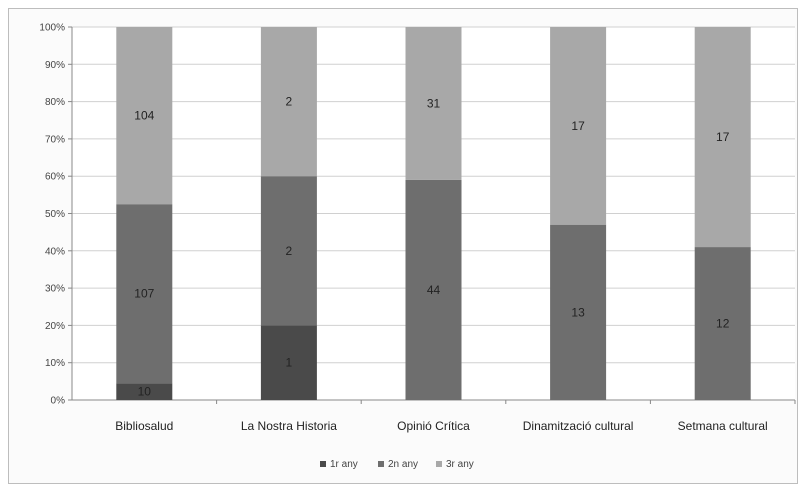  I want to click on data-label: 104, so click(144, 116).